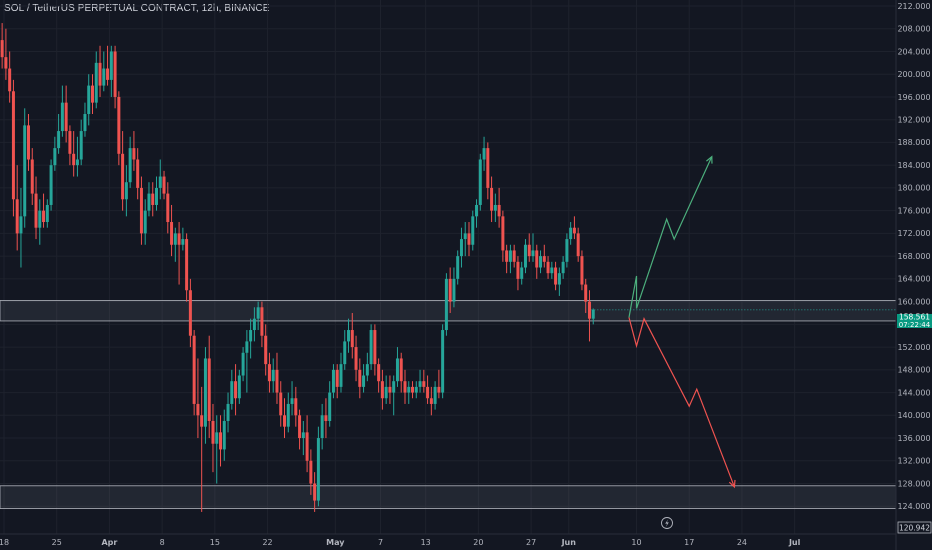  I want to click on price-tick-label: 192.000, so click(913, 119).